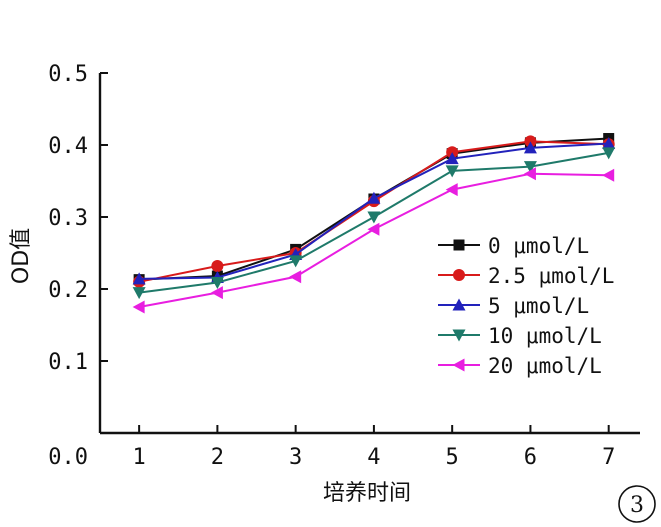  I want to click on legend-label: 5 μmol/L, so click(538, 306).